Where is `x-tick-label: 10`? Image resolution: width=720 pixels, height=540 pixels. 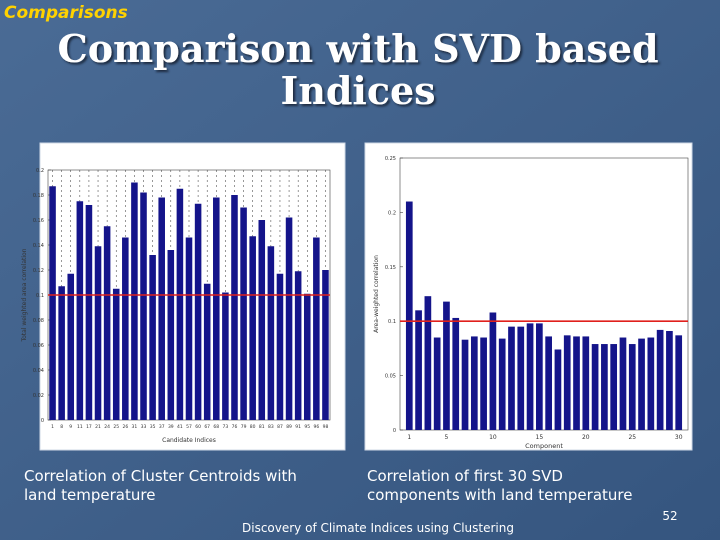
x-tick-label: 10 is located at coordinates (493, 437).